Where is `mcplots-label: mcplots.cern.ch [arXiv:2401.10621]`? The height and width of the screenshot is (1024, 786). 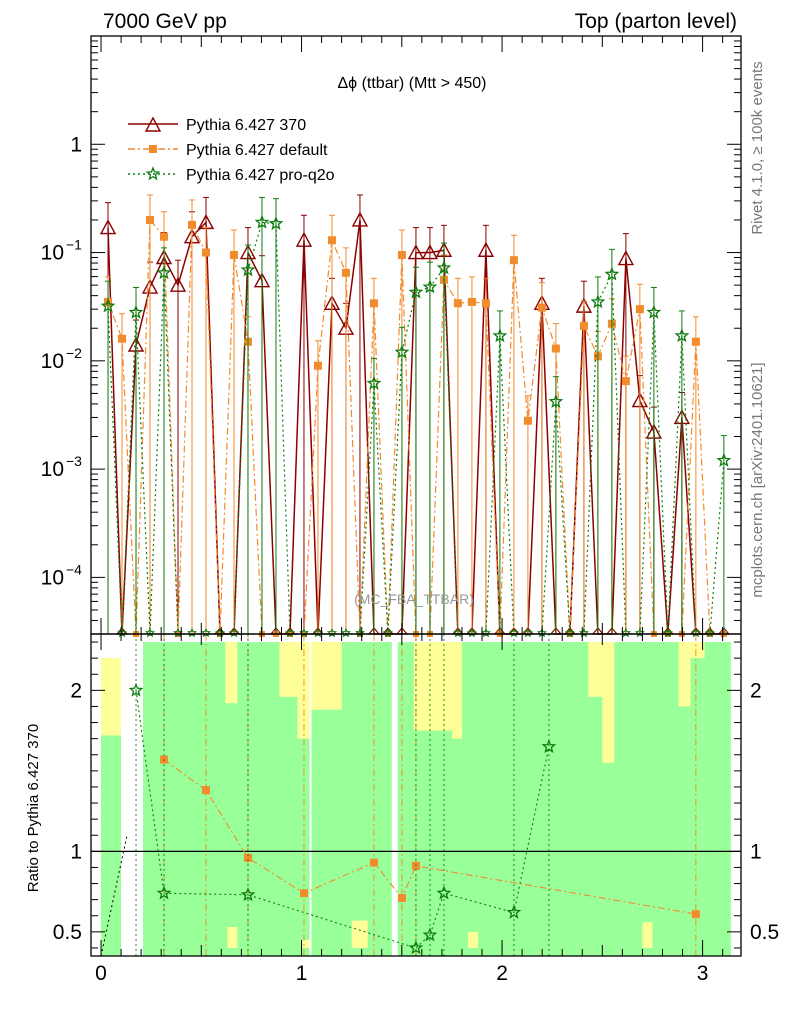 mcplots-label: mcplots.cern.ch [arXiv:2401.10621] is located at coordinates (757, 479).